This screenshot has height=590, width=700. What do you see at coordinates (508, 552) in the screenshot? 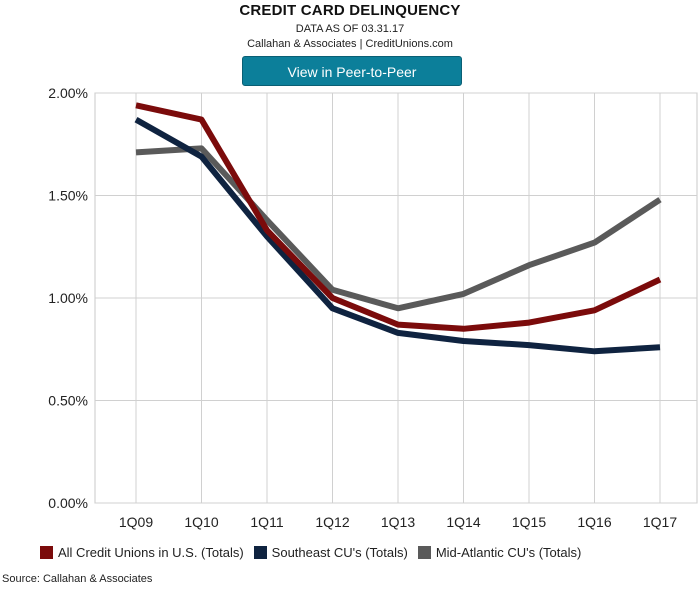
I see `legend-label-mid-atlantic: Mid-Atlantic CU's (Totals)` at bounding box center [508, 552].